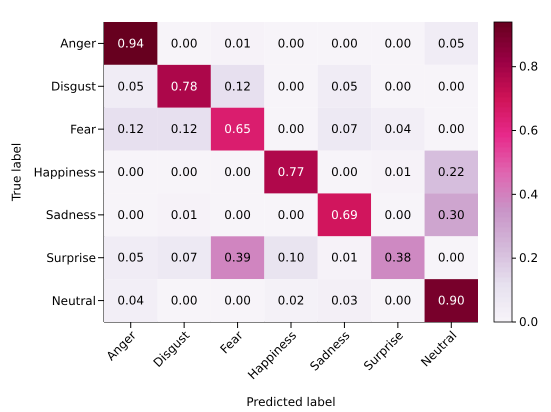 The width and height of the screenshot is (551, 412). Describe the element at coordinates (344, 215) in the screenshot. I see `data-label: 0.69` at that location.